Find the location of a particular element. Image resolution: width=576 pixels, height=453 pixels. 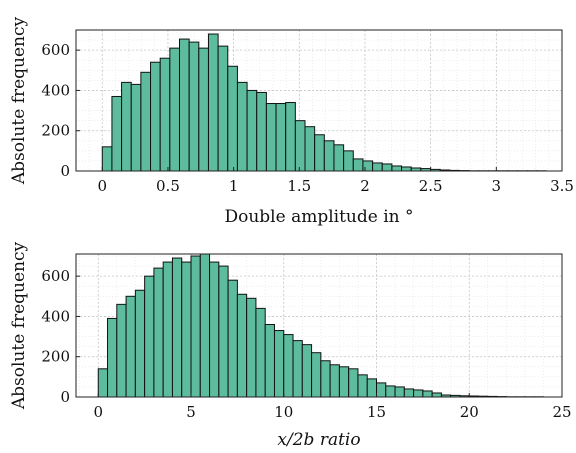

x-tick-label: 15 is located at coordinates (376, 412).